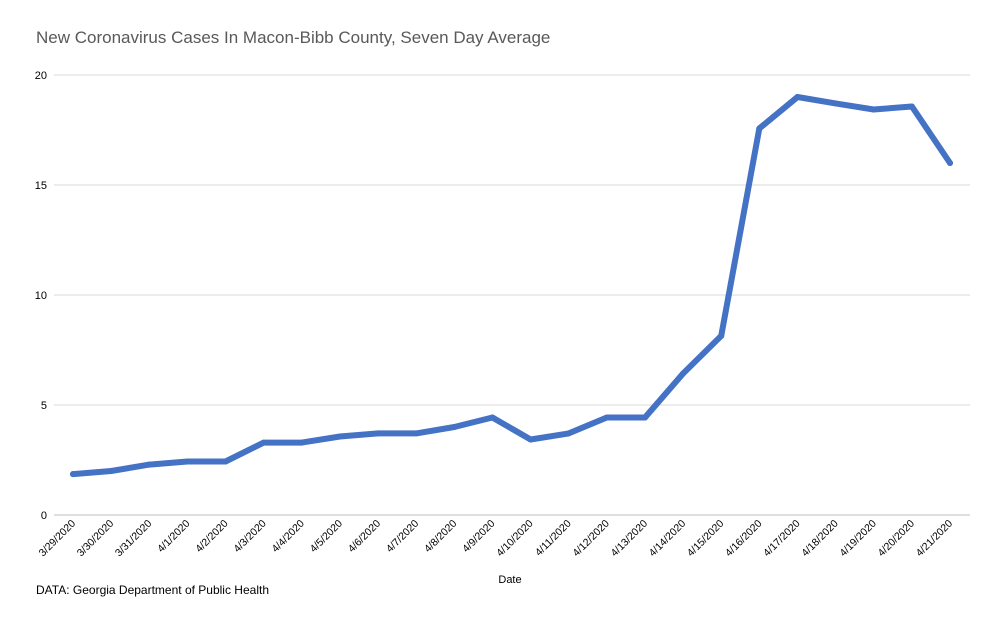 The width and height of the screenshot is (1000, 617). Describe the element at coordinates (41, 76) in the screenshot. I see `y-tick-label: 20` at that location.